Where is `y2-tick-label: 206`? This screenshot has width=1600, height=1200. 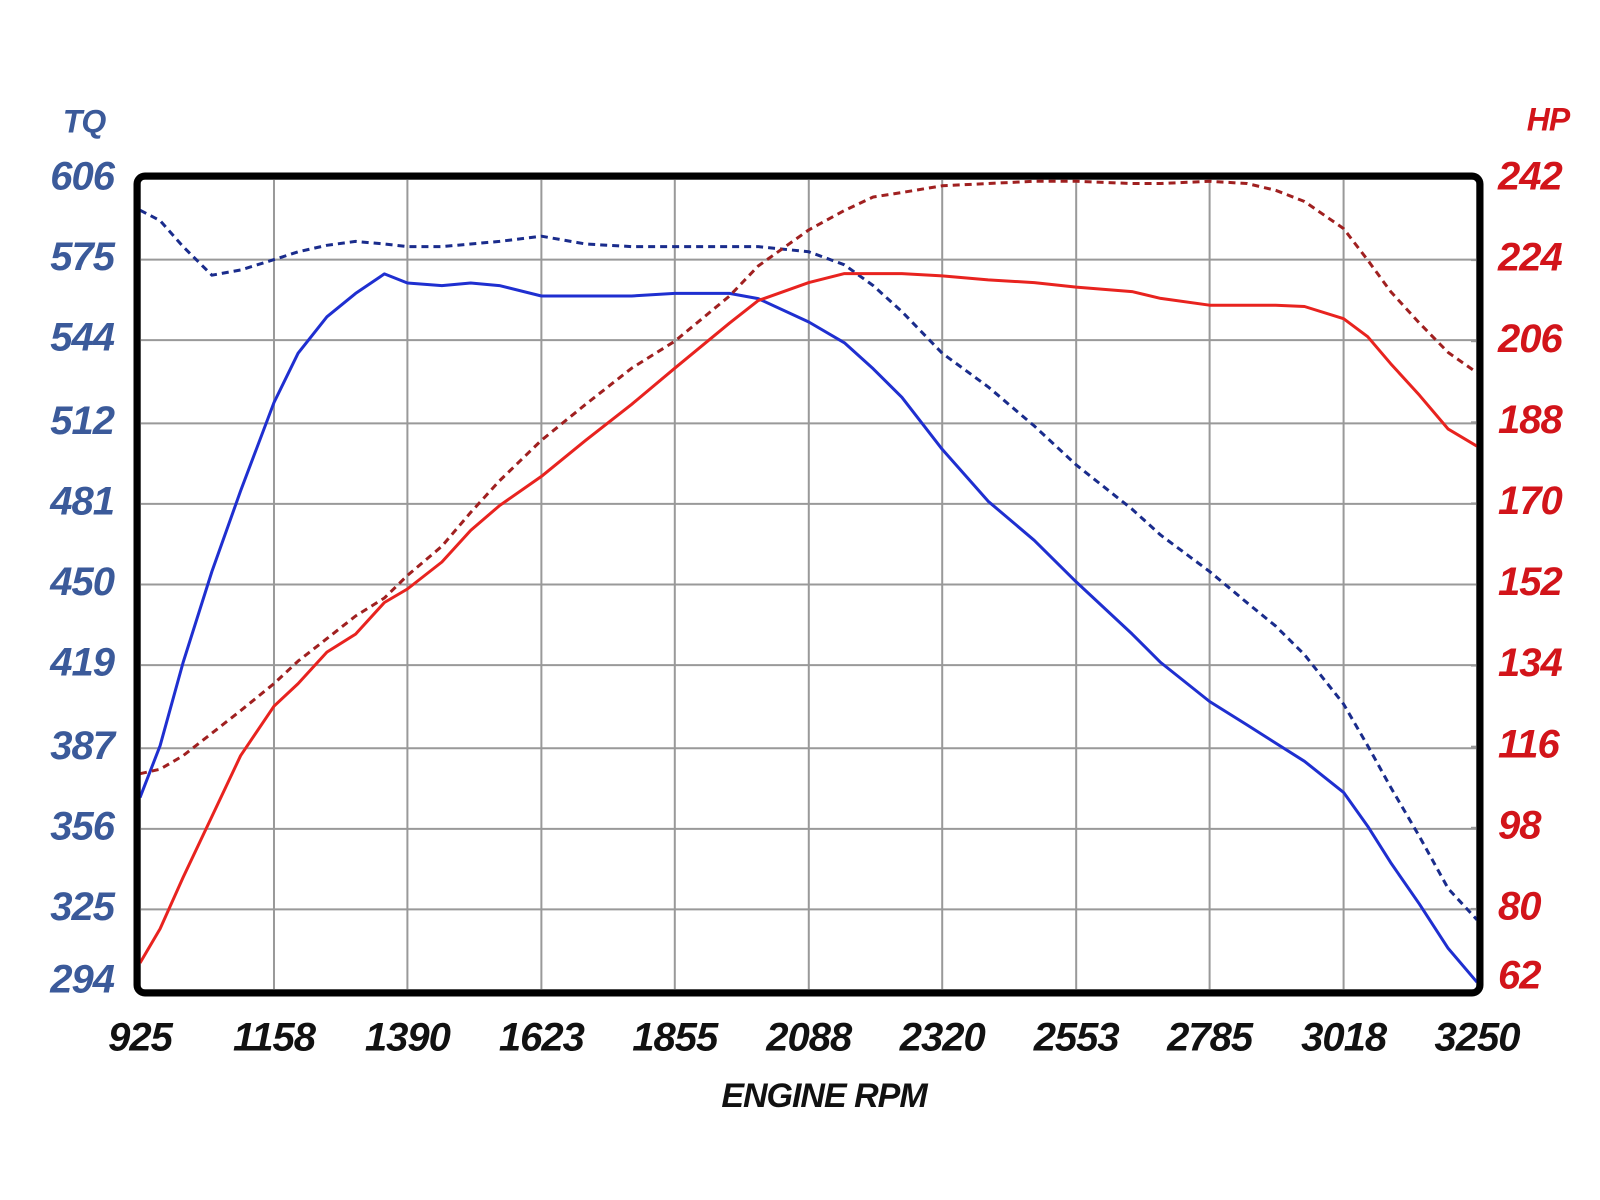 y2-tick-label: 206 is located at coordinates (1530, 339).